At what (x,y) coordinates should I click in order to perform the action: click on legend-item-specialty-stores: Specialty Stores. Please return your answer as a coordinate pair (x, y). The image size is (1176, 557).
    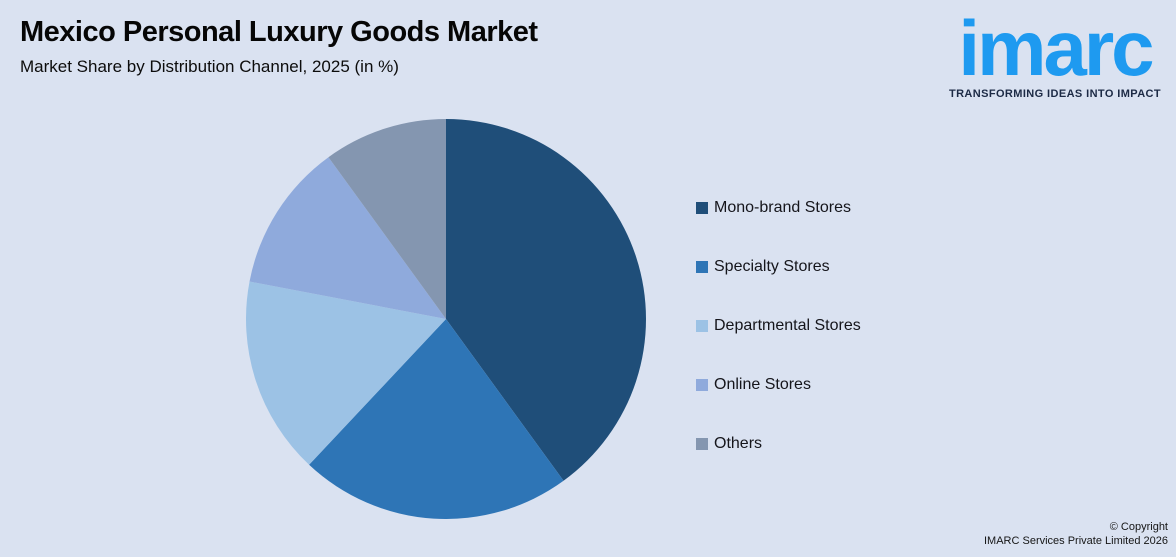
    Looking at the image, I should click on (778, 267).